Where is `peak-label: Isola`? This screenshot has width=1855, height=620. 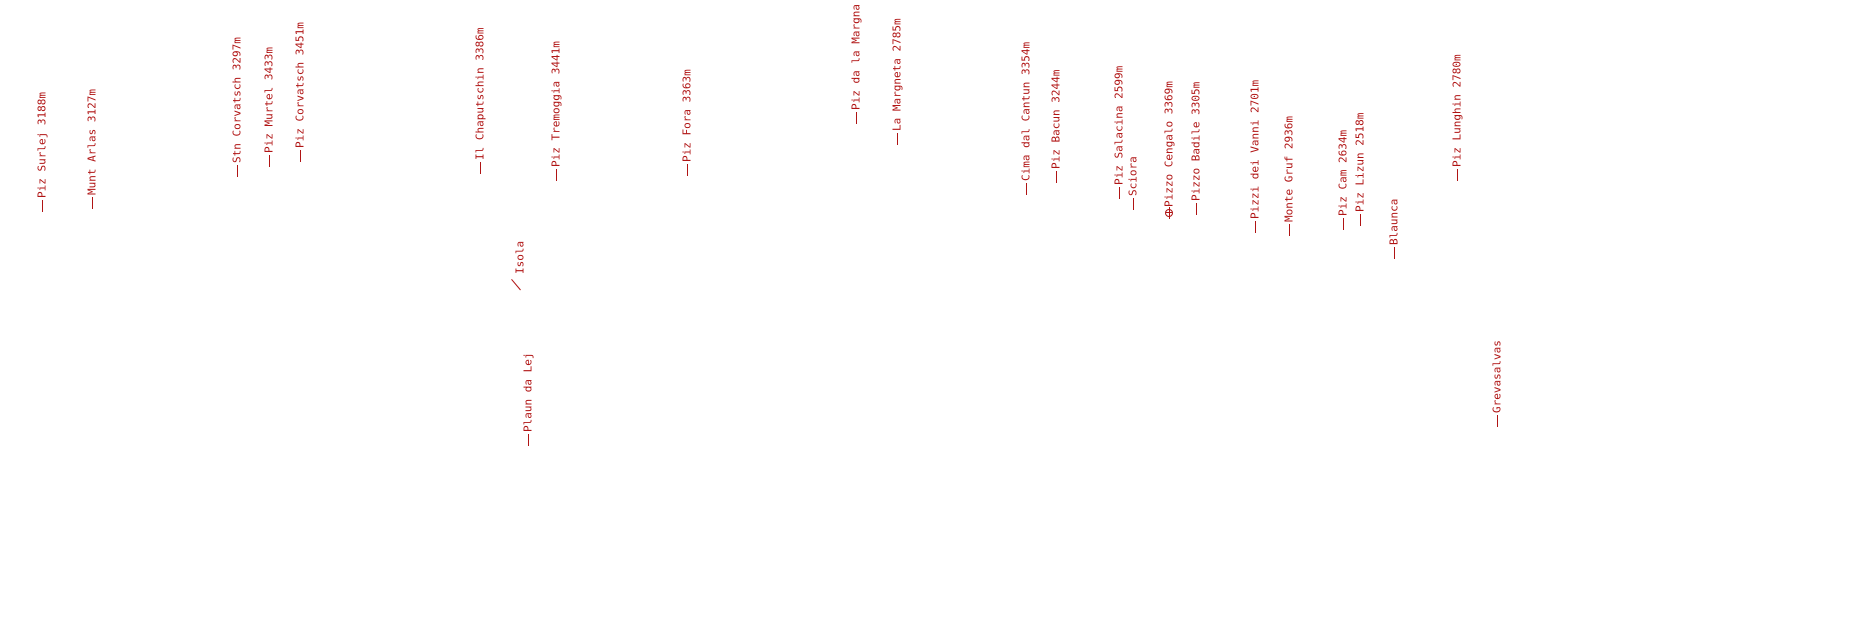
peak-label: Isola is located at coordinates (518, 265).